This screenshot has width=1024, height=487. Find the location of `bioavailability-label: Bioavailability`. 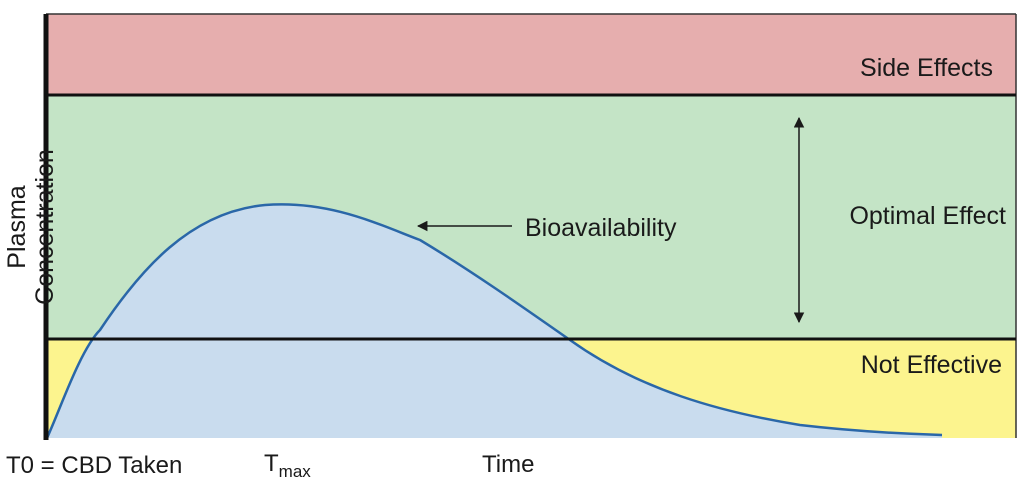

bioavailability-label: Bioavailability is located at coordinates (601, 228).